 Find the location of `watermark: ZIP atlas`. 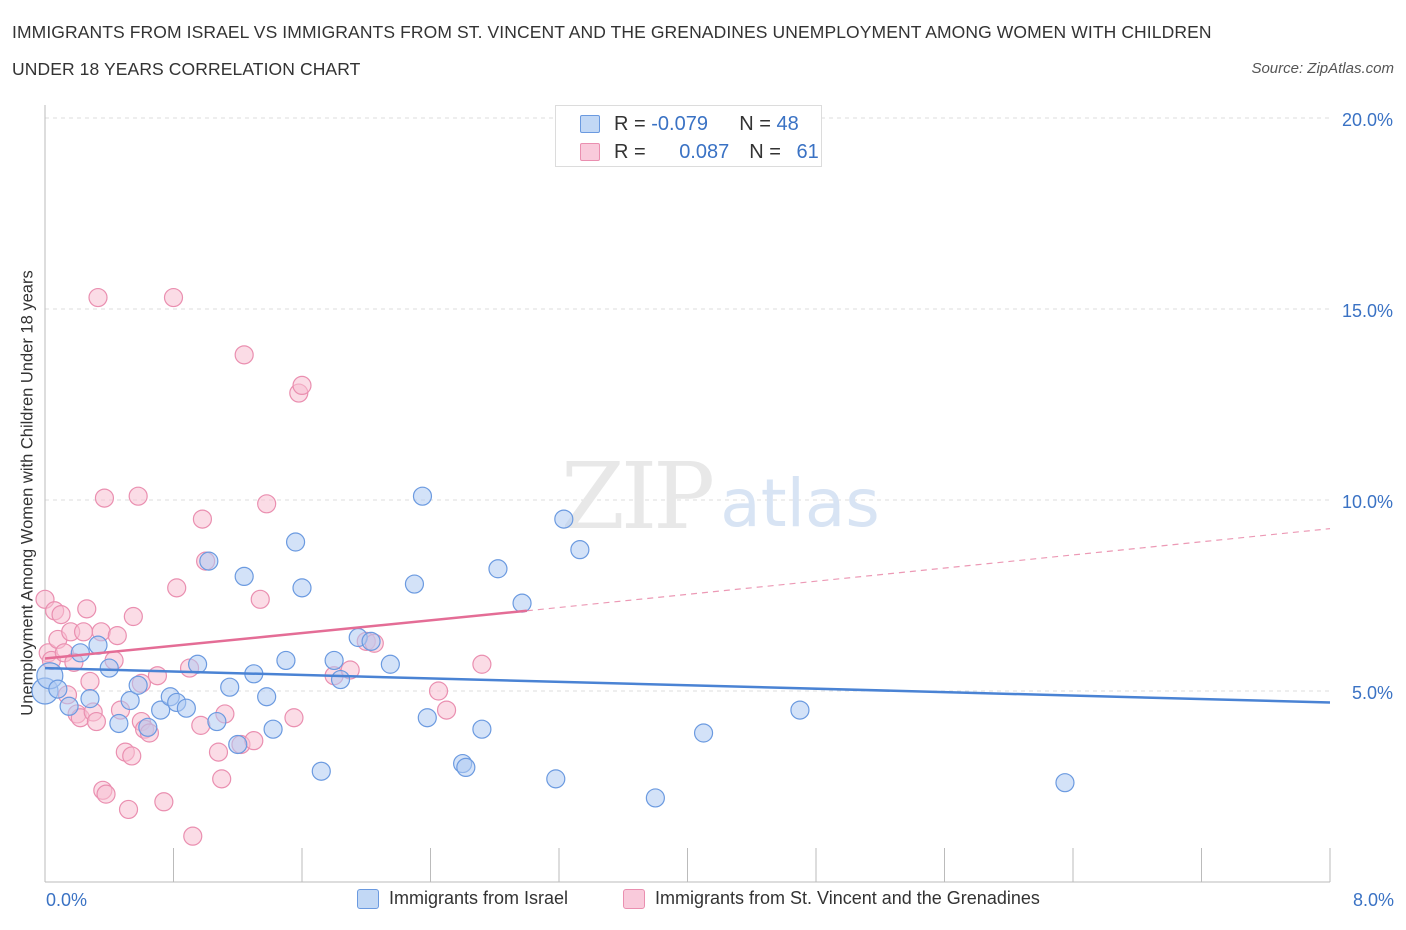

watermark: ZIP atlas is located at coordinates (720, 496).